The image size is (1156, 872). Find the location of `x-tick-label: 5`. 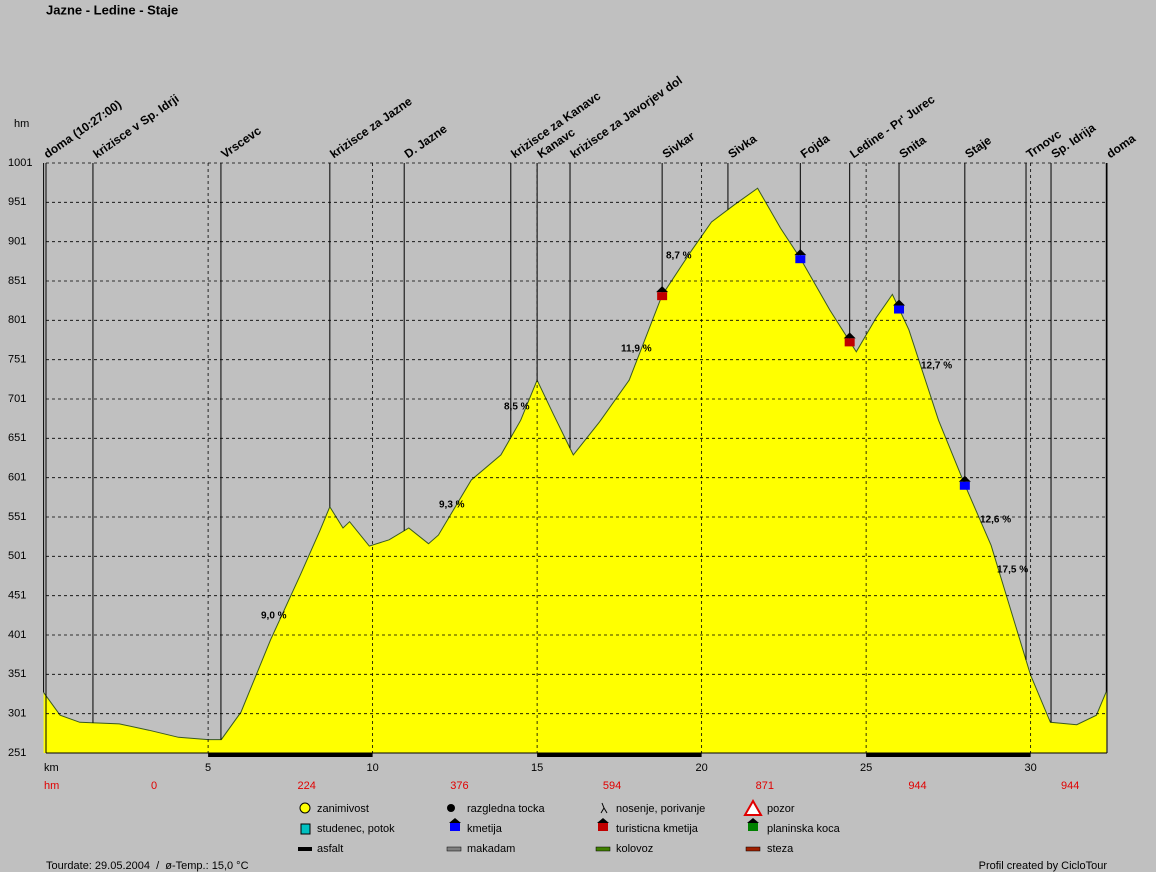

x-tick-label: 5 is located at coordinates (208, 768).